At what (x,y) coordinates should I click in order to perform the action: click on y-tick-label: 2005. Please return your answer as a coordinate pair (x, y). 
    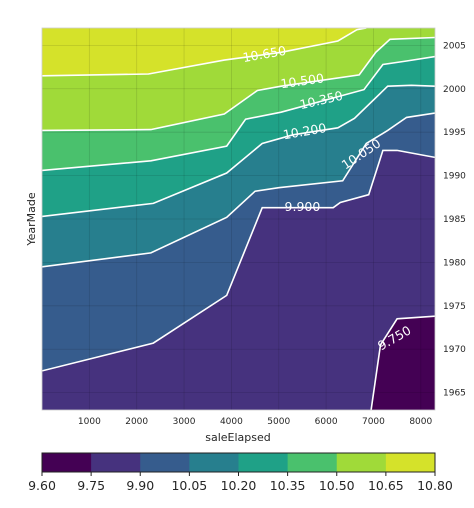
    Looking at the image, I should click on (454, 46).